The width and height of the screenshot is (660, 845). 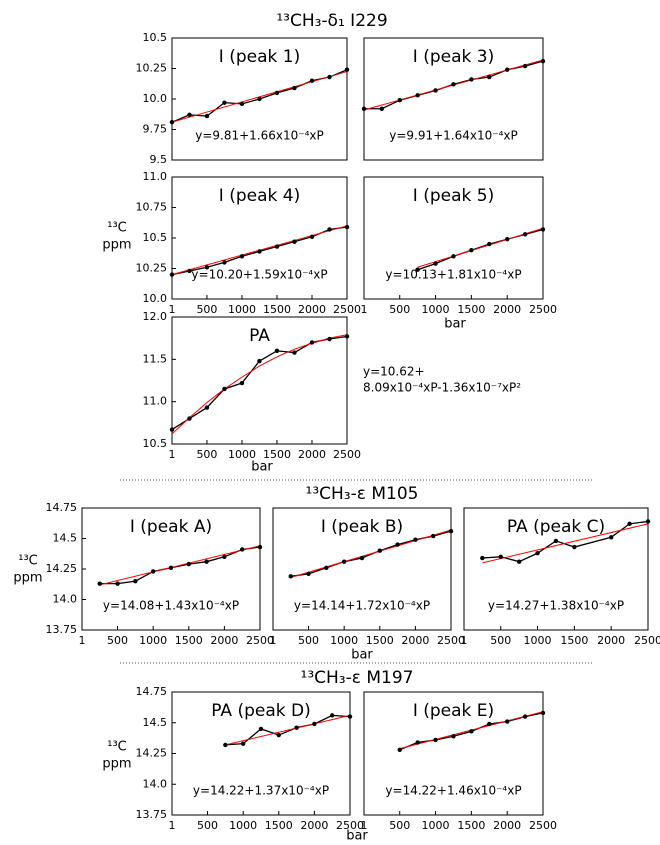 What do you see at coordinates (453, 791) in the screenshot?
I see `equation: y=14.22+1.46x10⁻⁴xP` at bounding box center [453, 791].